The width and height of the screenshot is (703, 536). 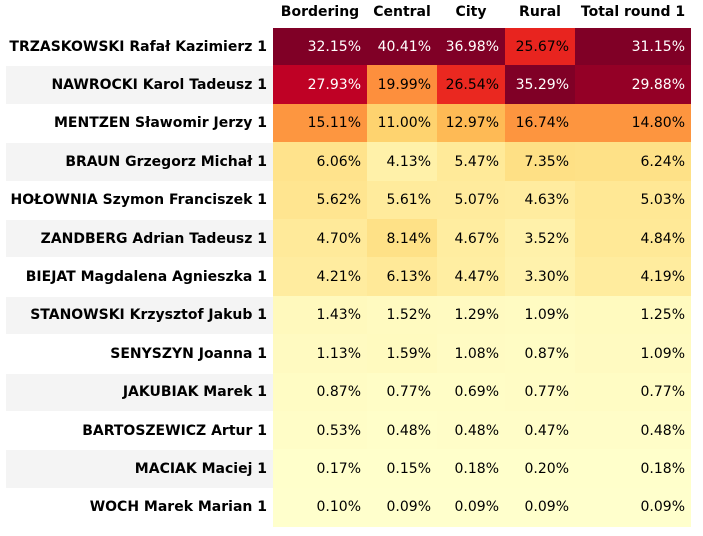 I want to click on heatmap-cell-holownia-szymon-franciszek-1-central: 5.61%, so click(x=402, y=200).